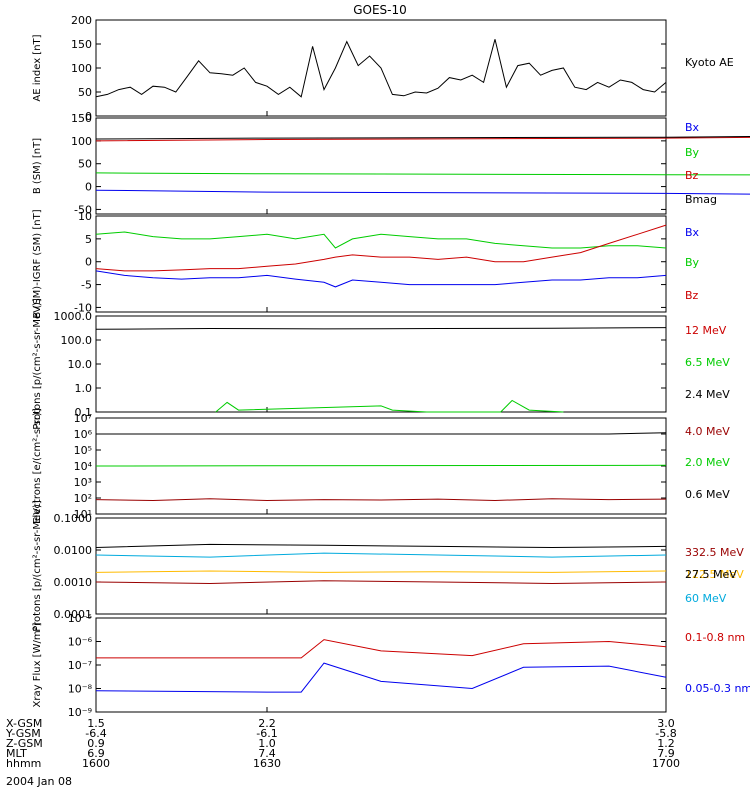  I want to click on y-tick-label: 0.0100, so click(73, 550).